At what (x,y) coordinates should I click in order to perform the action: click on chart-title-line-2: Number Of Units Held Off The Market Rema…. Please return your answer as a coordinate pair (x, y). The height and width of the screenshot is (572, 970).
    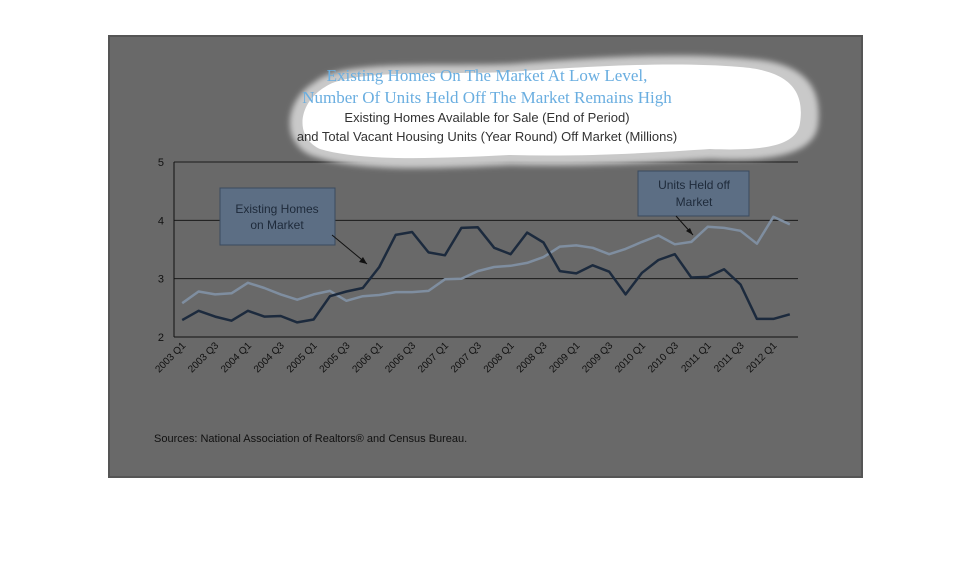
    Looking at the image, I should click on (487, 97).